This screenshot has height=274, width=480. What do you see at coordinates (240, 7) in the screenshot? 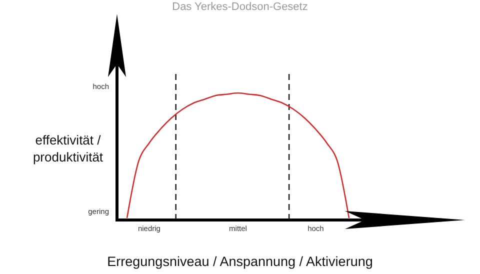
I see `chart-title: Das Yerkes-Dodson-Gesetz` at bounding box center [240, 7].